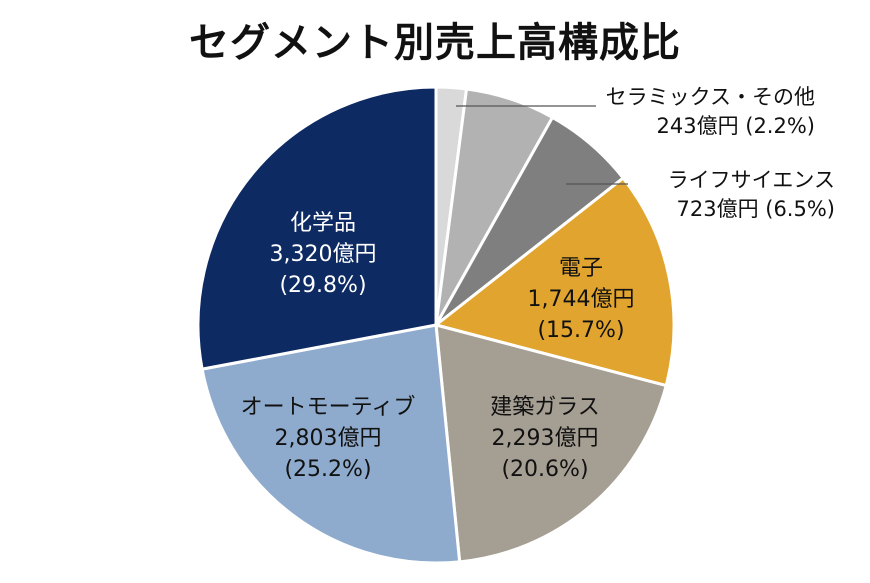 This screenshot has width=870, height=583. I want to click on slice-label-1: セラミックス・その他 243億円 (2.2%), so click(710, 111).